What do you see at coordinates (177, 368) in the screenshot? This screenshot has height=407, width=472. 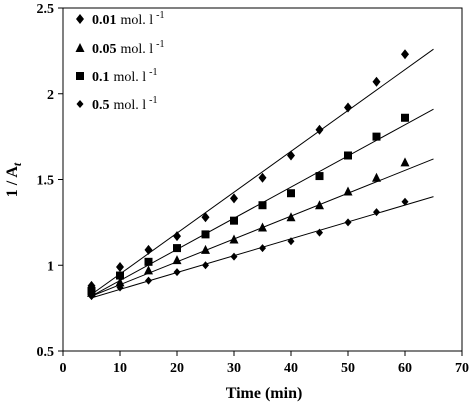 I see `x-tick-label: 20` at bounding box center [177, 368].